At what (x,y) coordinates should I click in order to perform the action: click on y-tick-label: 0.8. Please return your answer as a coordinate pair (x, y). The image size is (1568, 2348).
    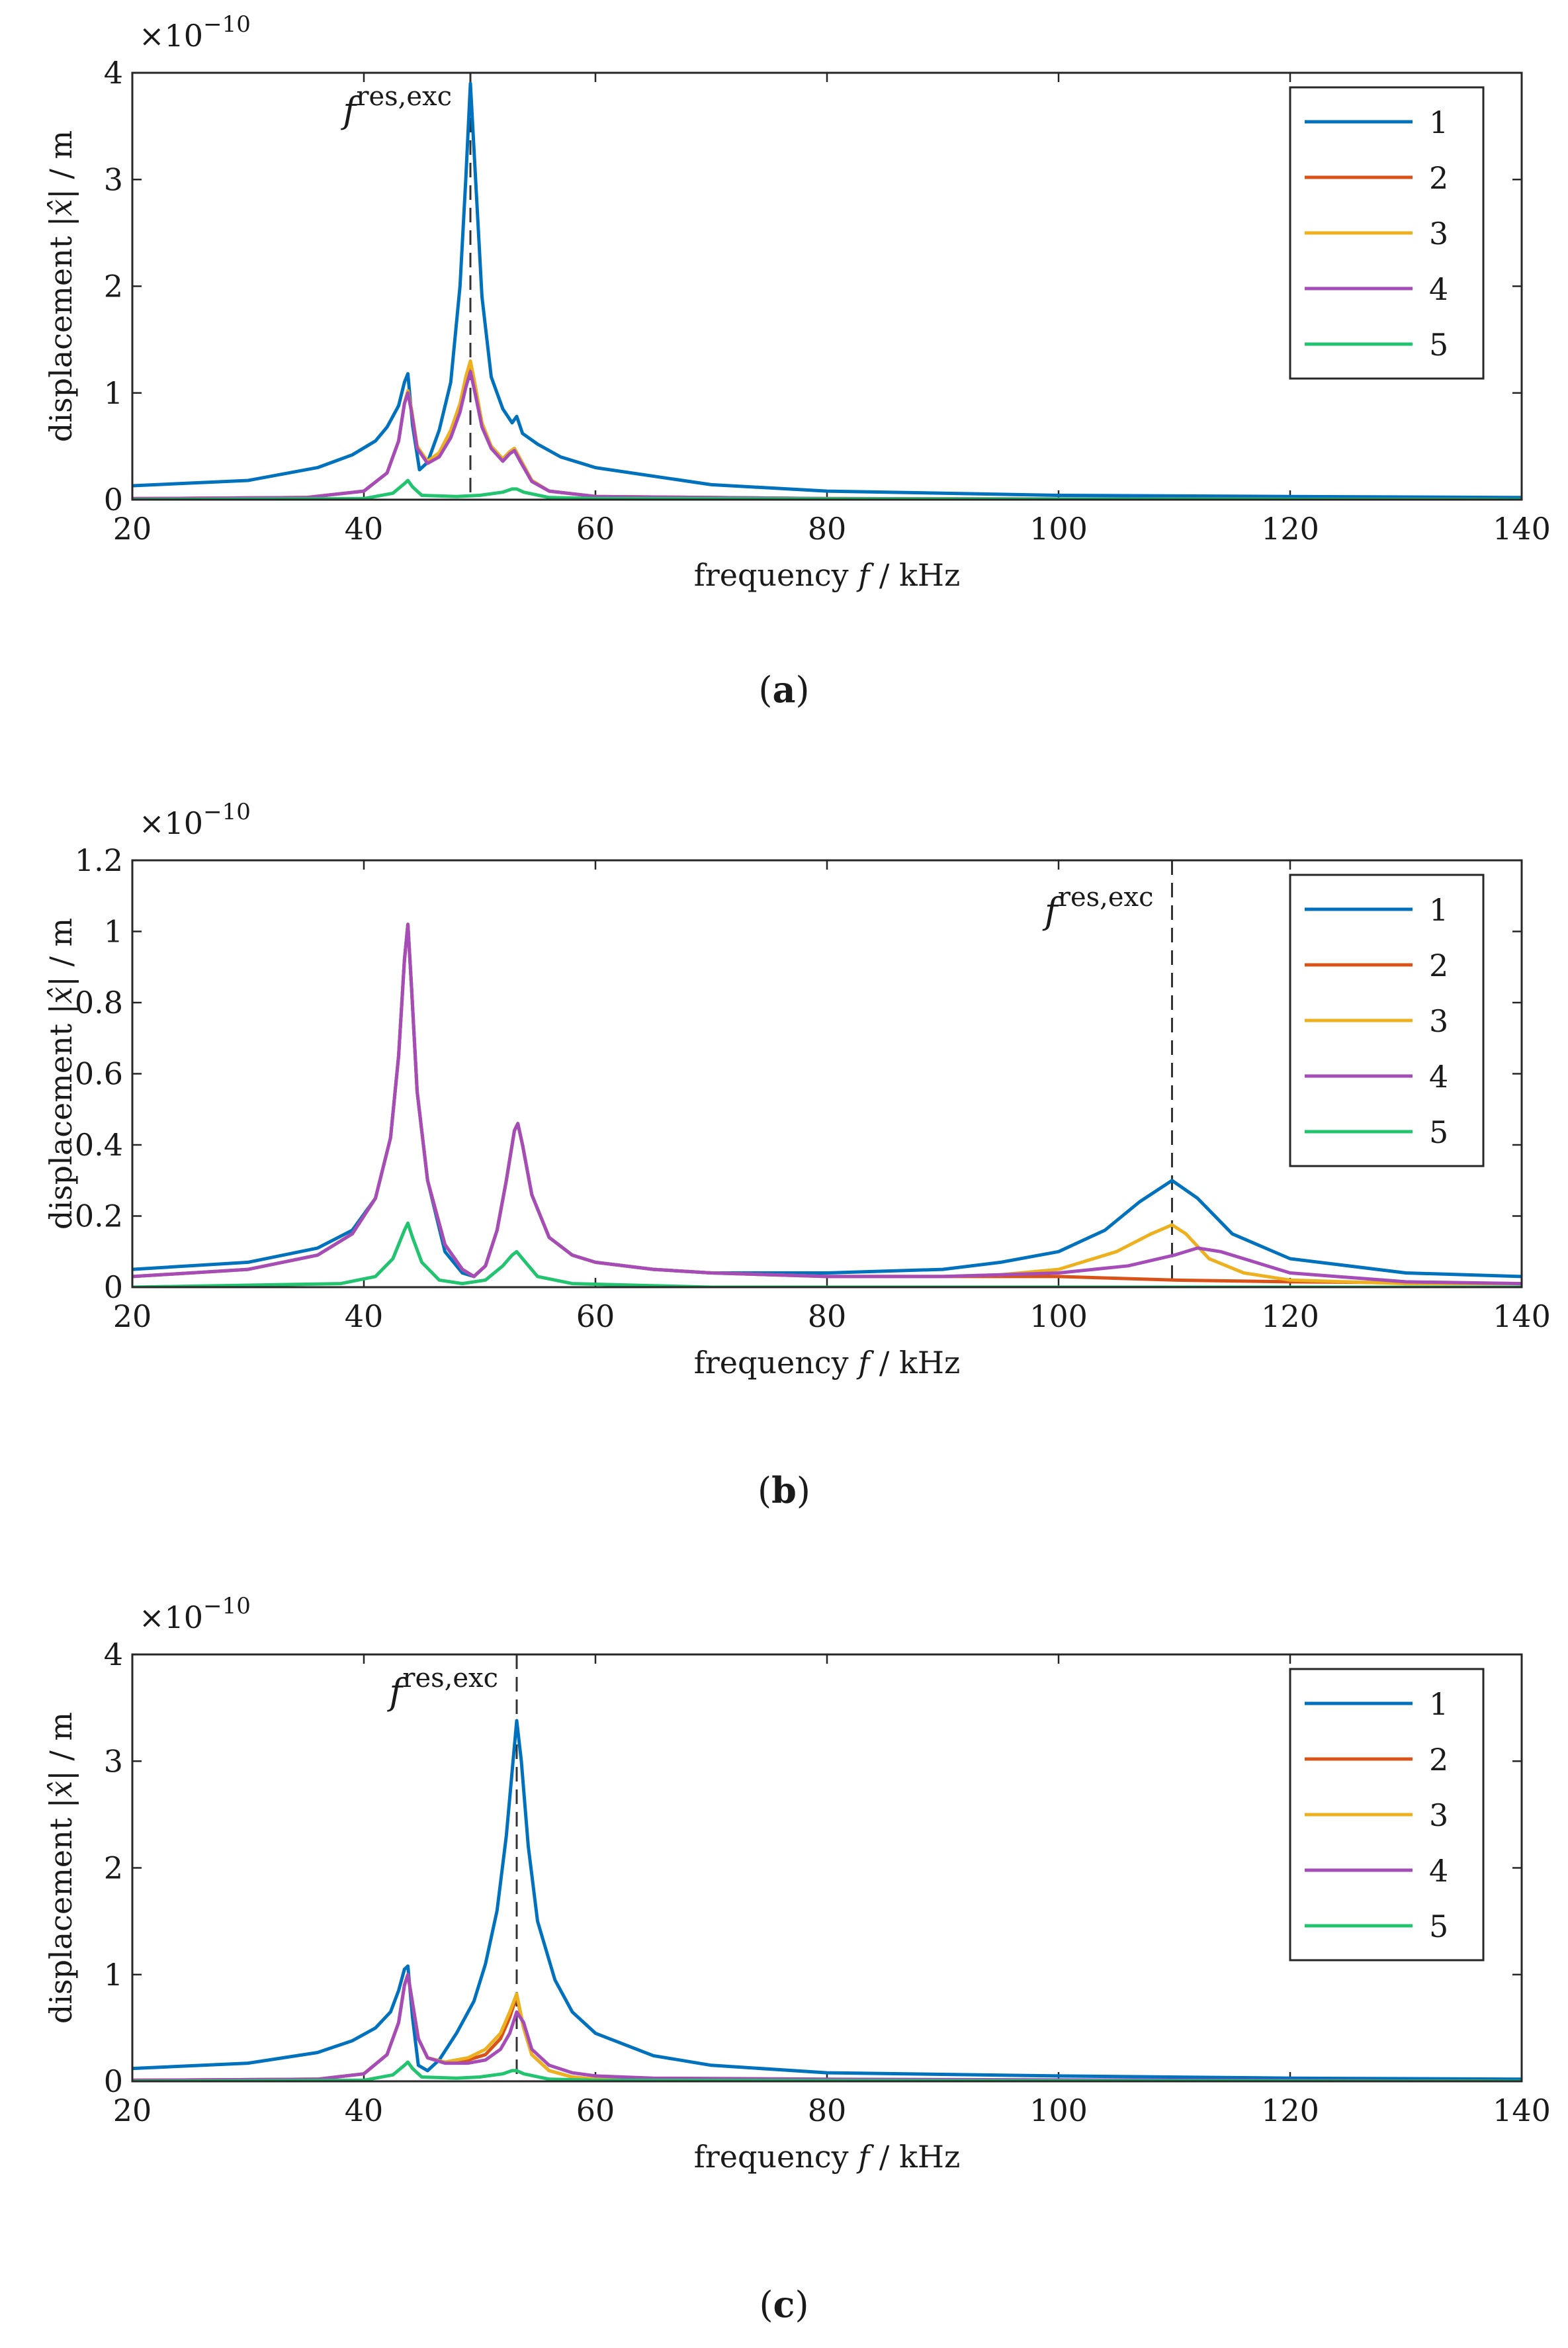
    Looking at the image, I should click on (99, 1002).